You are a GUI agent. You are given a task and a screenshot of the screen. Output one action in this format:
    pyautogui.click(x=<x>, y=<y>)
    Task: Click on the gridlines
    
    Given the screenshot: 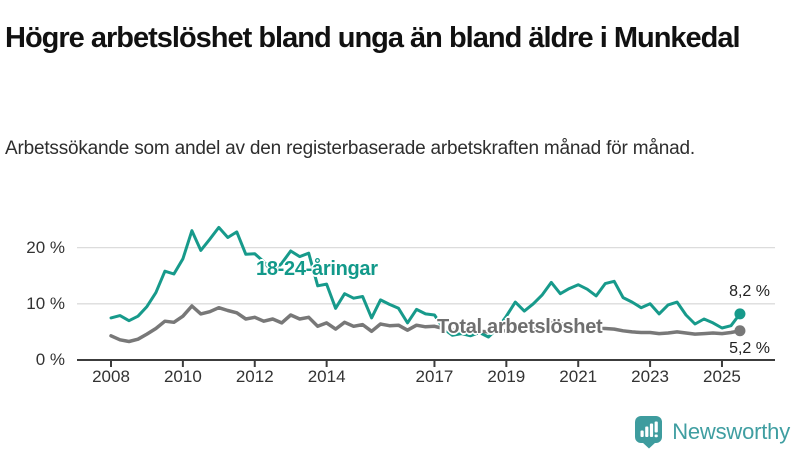 What is the action you would take?
    pyautogui.click(x=426, y=275)
    